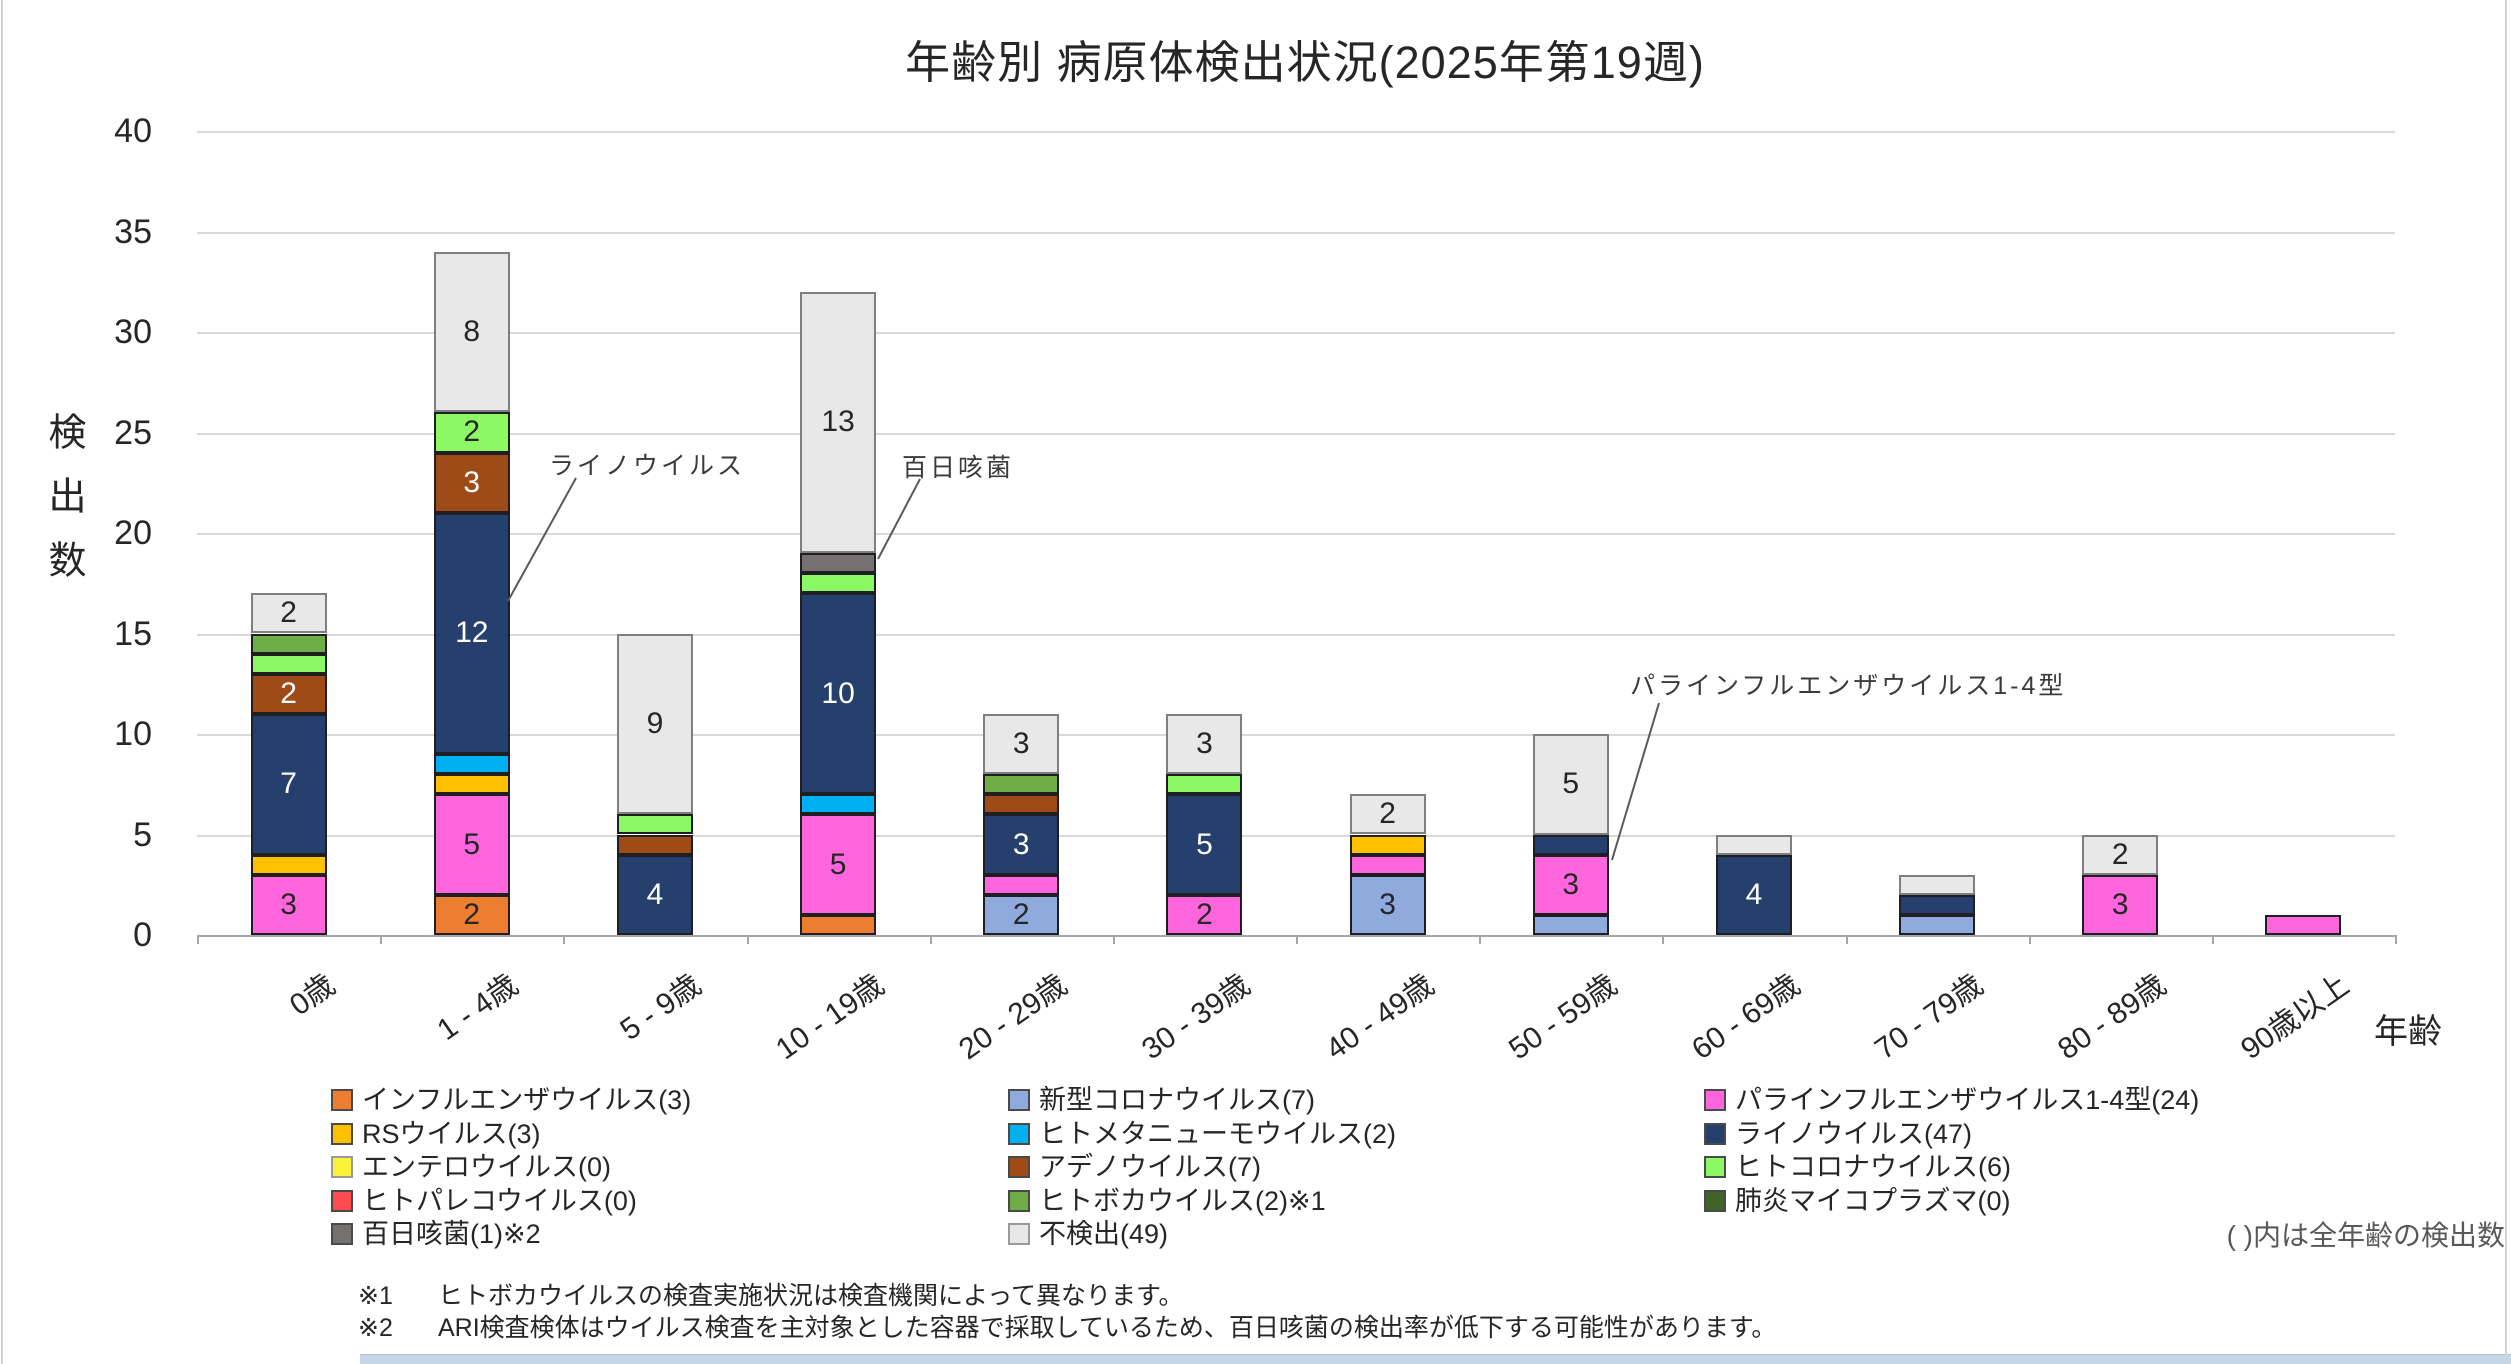 The image size is (2511, 1364). I want to click on bar-segment-ライノウイルス: 12, so click(471, 633).